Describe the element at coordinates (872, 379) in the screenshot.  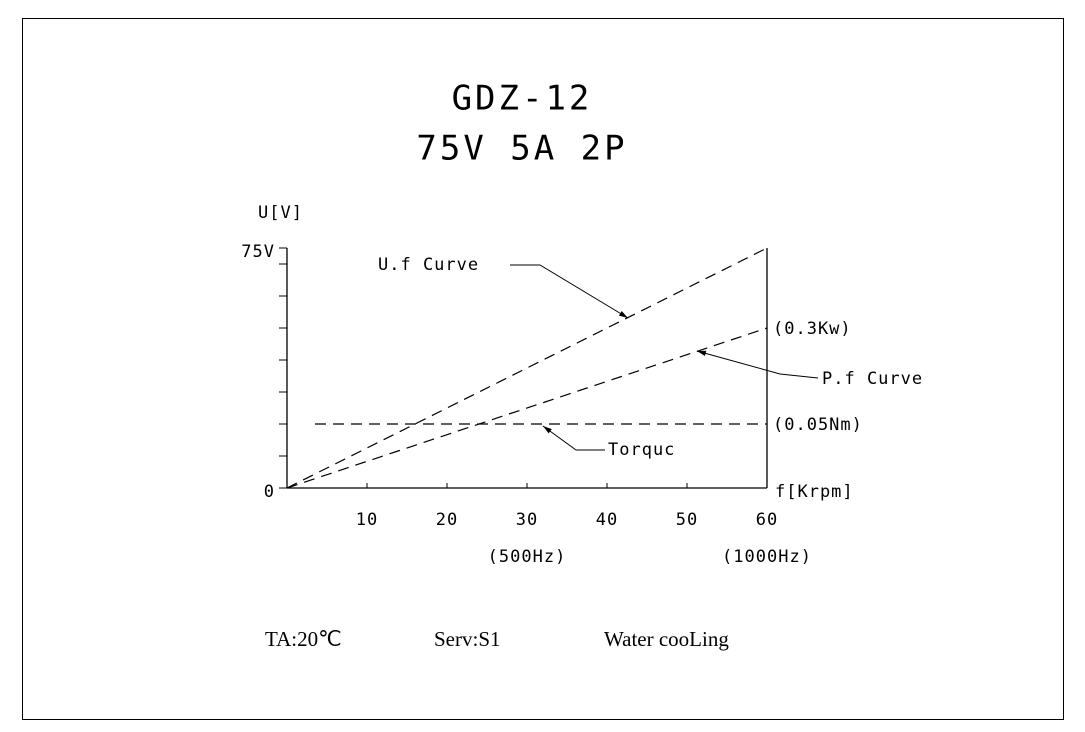
I see `series-label: P.f Curve` at that location.